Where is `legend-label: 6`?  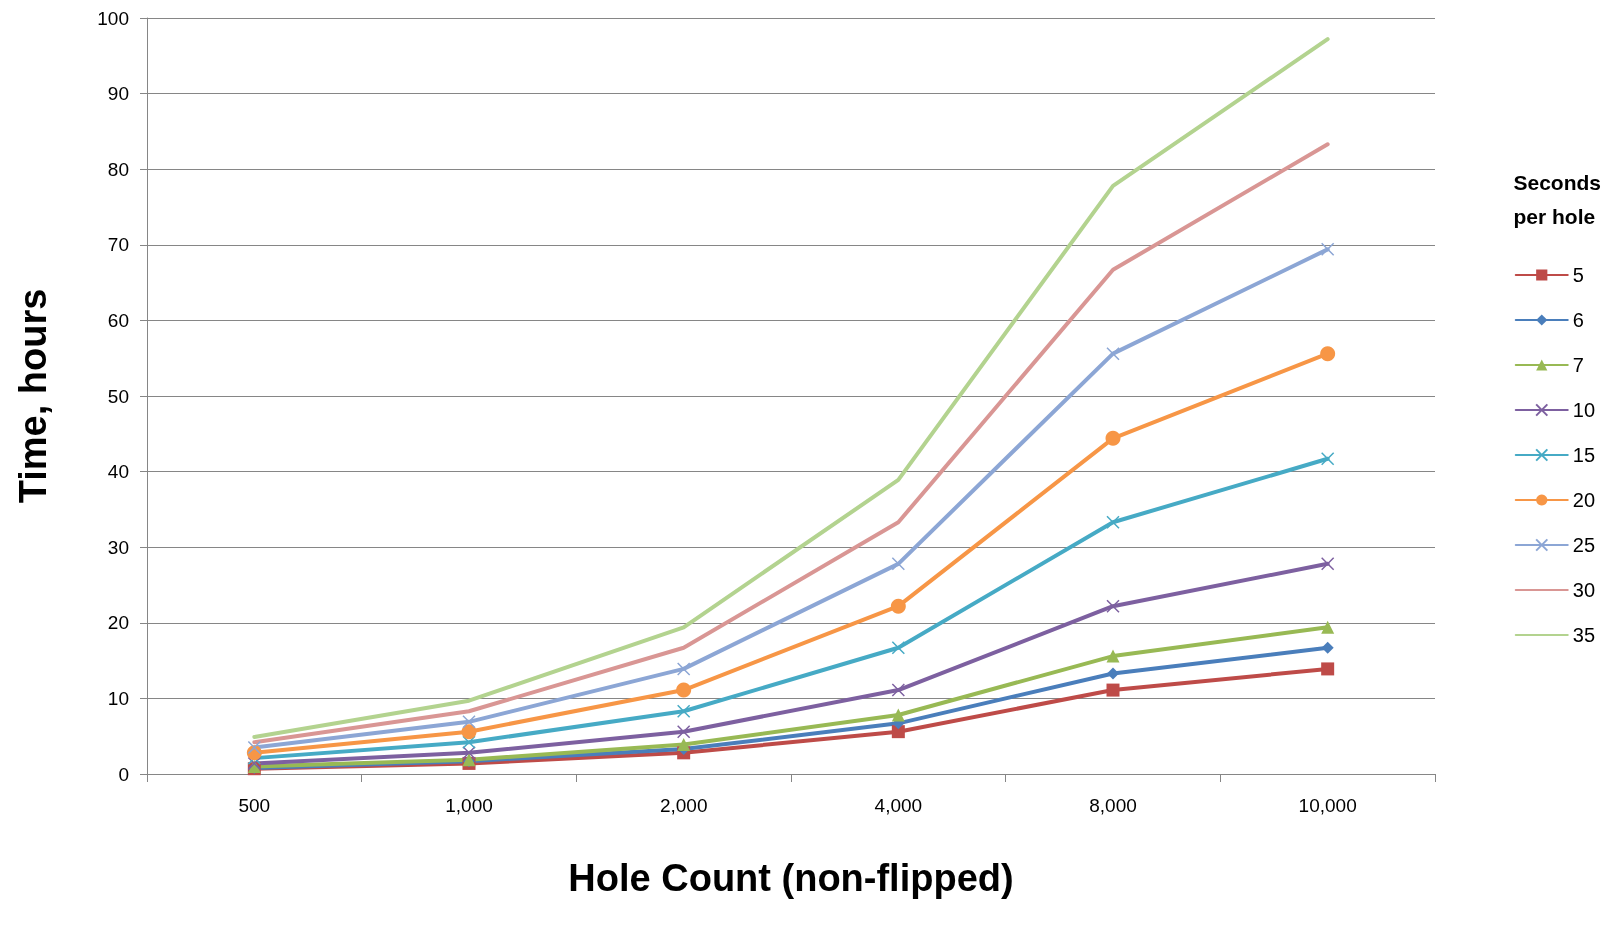
legend-label: 6 is located at coordinates (1578, 320).